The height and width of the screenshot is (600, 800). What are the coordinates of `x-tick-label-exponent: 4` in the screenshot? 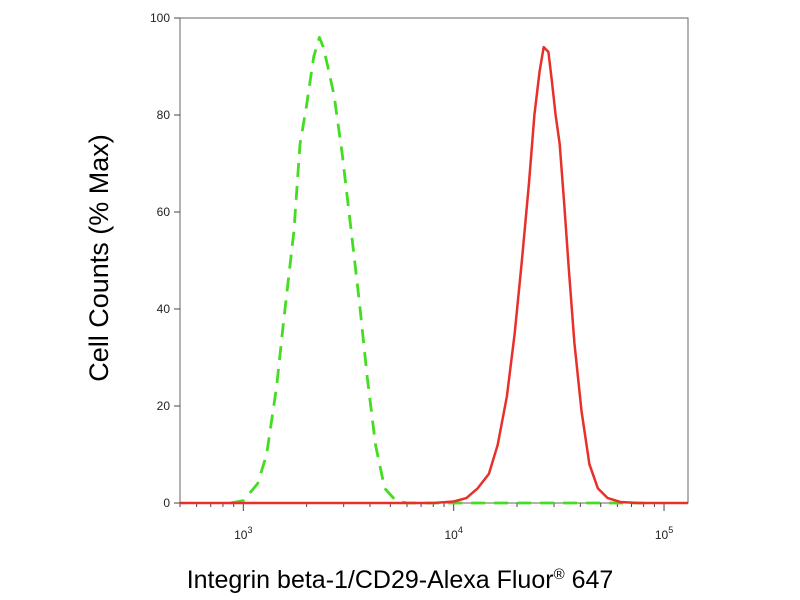 It's located at (460, 530).